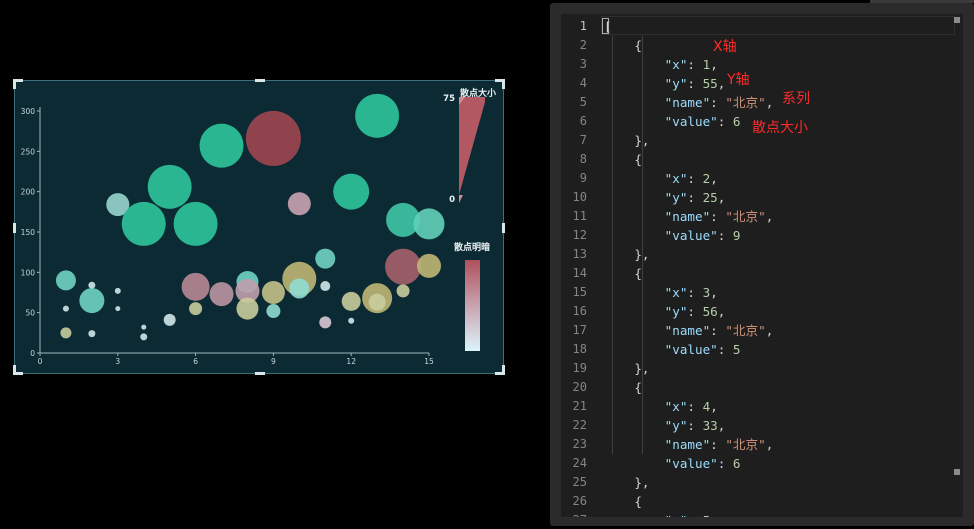  Describe the element at coordinates (18, 84) in the screenshot. I see `resize-handle-top-left` at that location.